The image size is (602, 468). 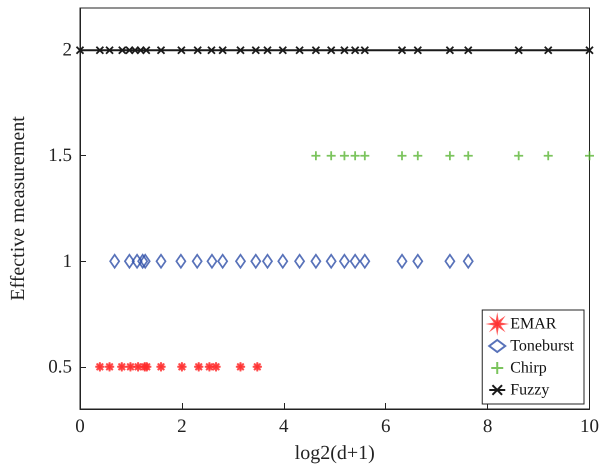 I want to click on x-tick-label: 0, so click(x=80, y=426).